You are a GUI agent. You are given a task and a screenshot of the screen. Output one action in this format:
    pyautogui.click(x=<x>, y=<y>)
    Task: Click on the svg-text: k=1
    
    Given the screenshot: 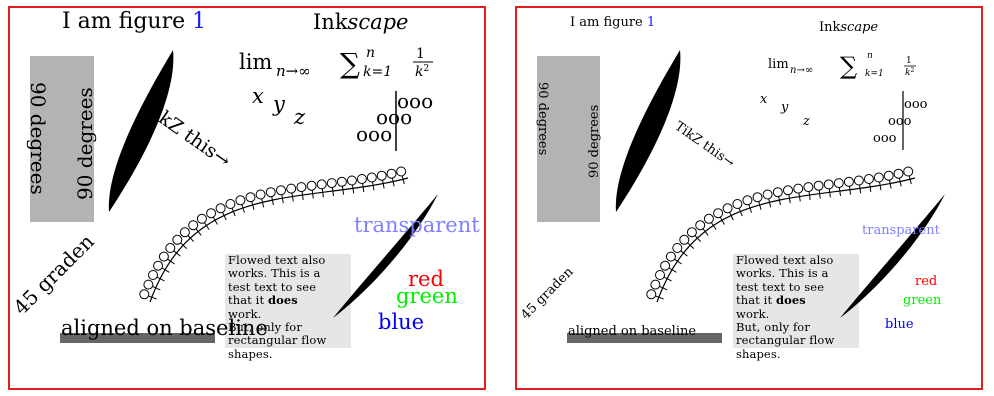 What is the action you would take?
    pyautogui.click(x=377, y=72)
    